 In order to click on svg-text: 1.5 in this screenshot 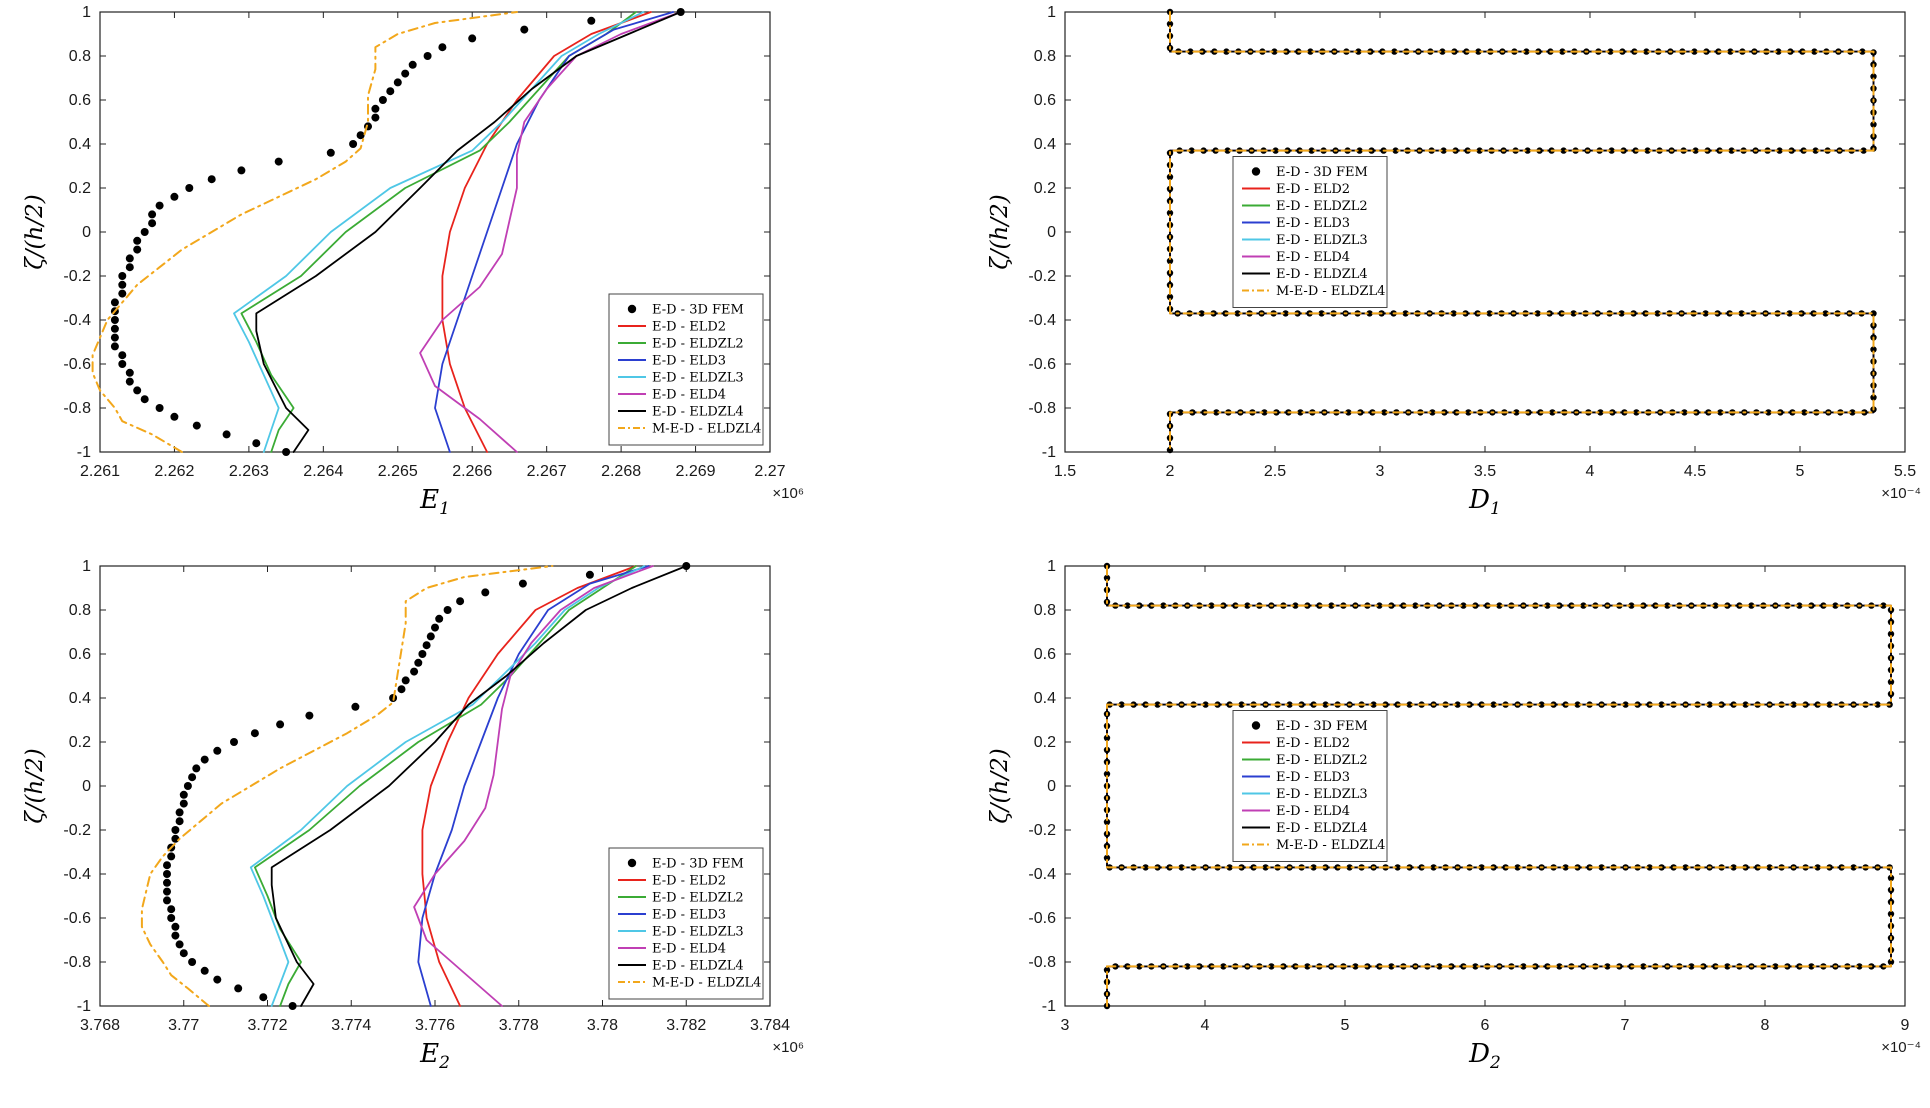, I will do `click(1065, 471)`.